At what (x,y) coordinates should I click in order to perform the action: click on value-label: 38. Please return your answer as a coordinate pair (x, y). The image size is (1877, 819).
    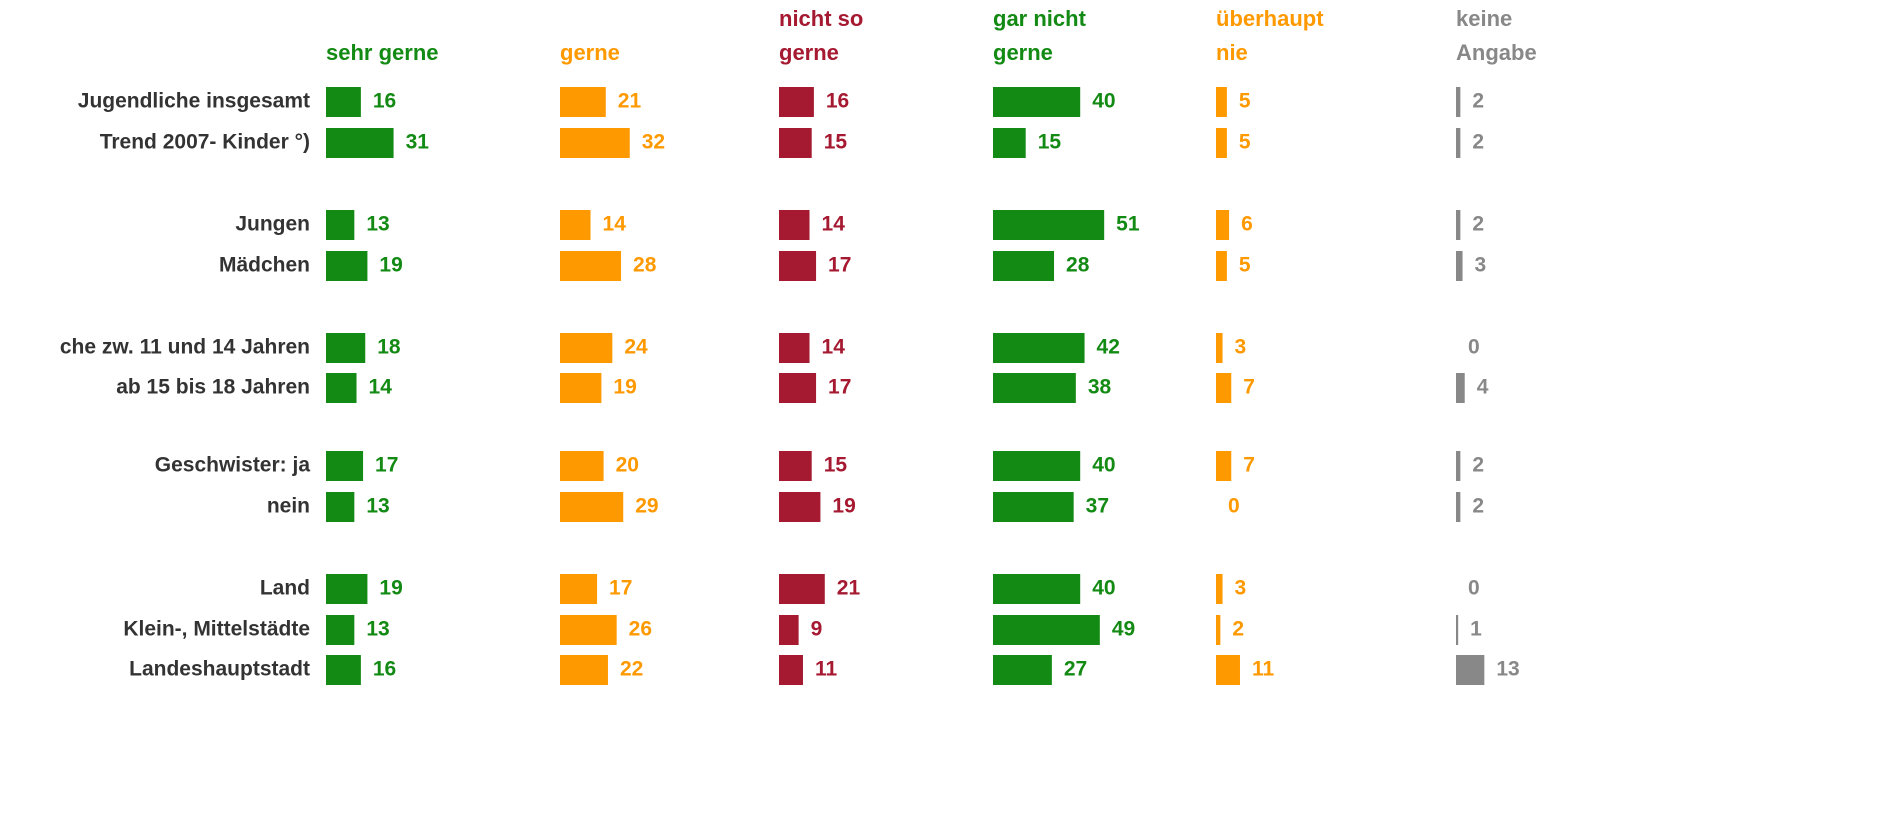
    Looking at the image, I should click on (1100, 387).